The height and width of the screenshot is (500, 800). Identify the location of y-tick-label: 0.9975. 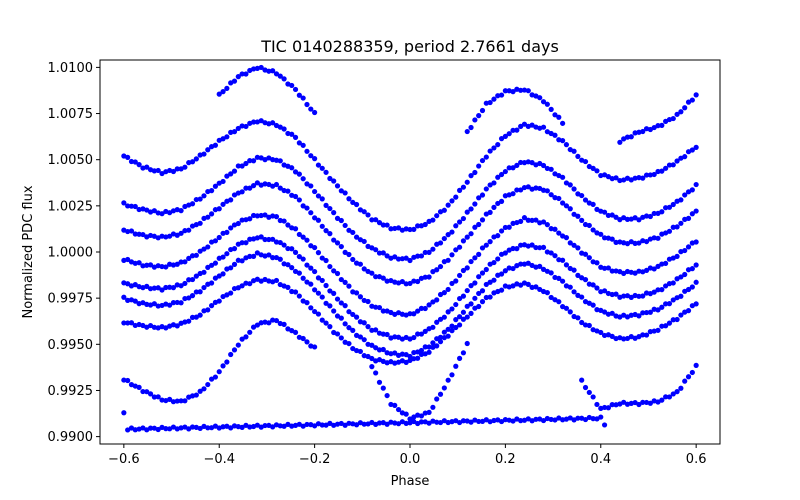
(71, 299).